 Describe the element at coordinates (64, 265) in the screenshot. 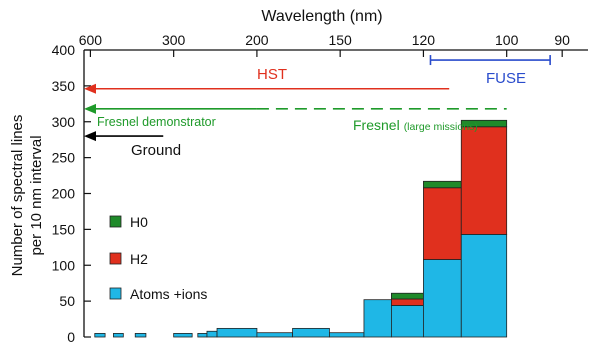

I see `y-tick-label: 100` at that location.